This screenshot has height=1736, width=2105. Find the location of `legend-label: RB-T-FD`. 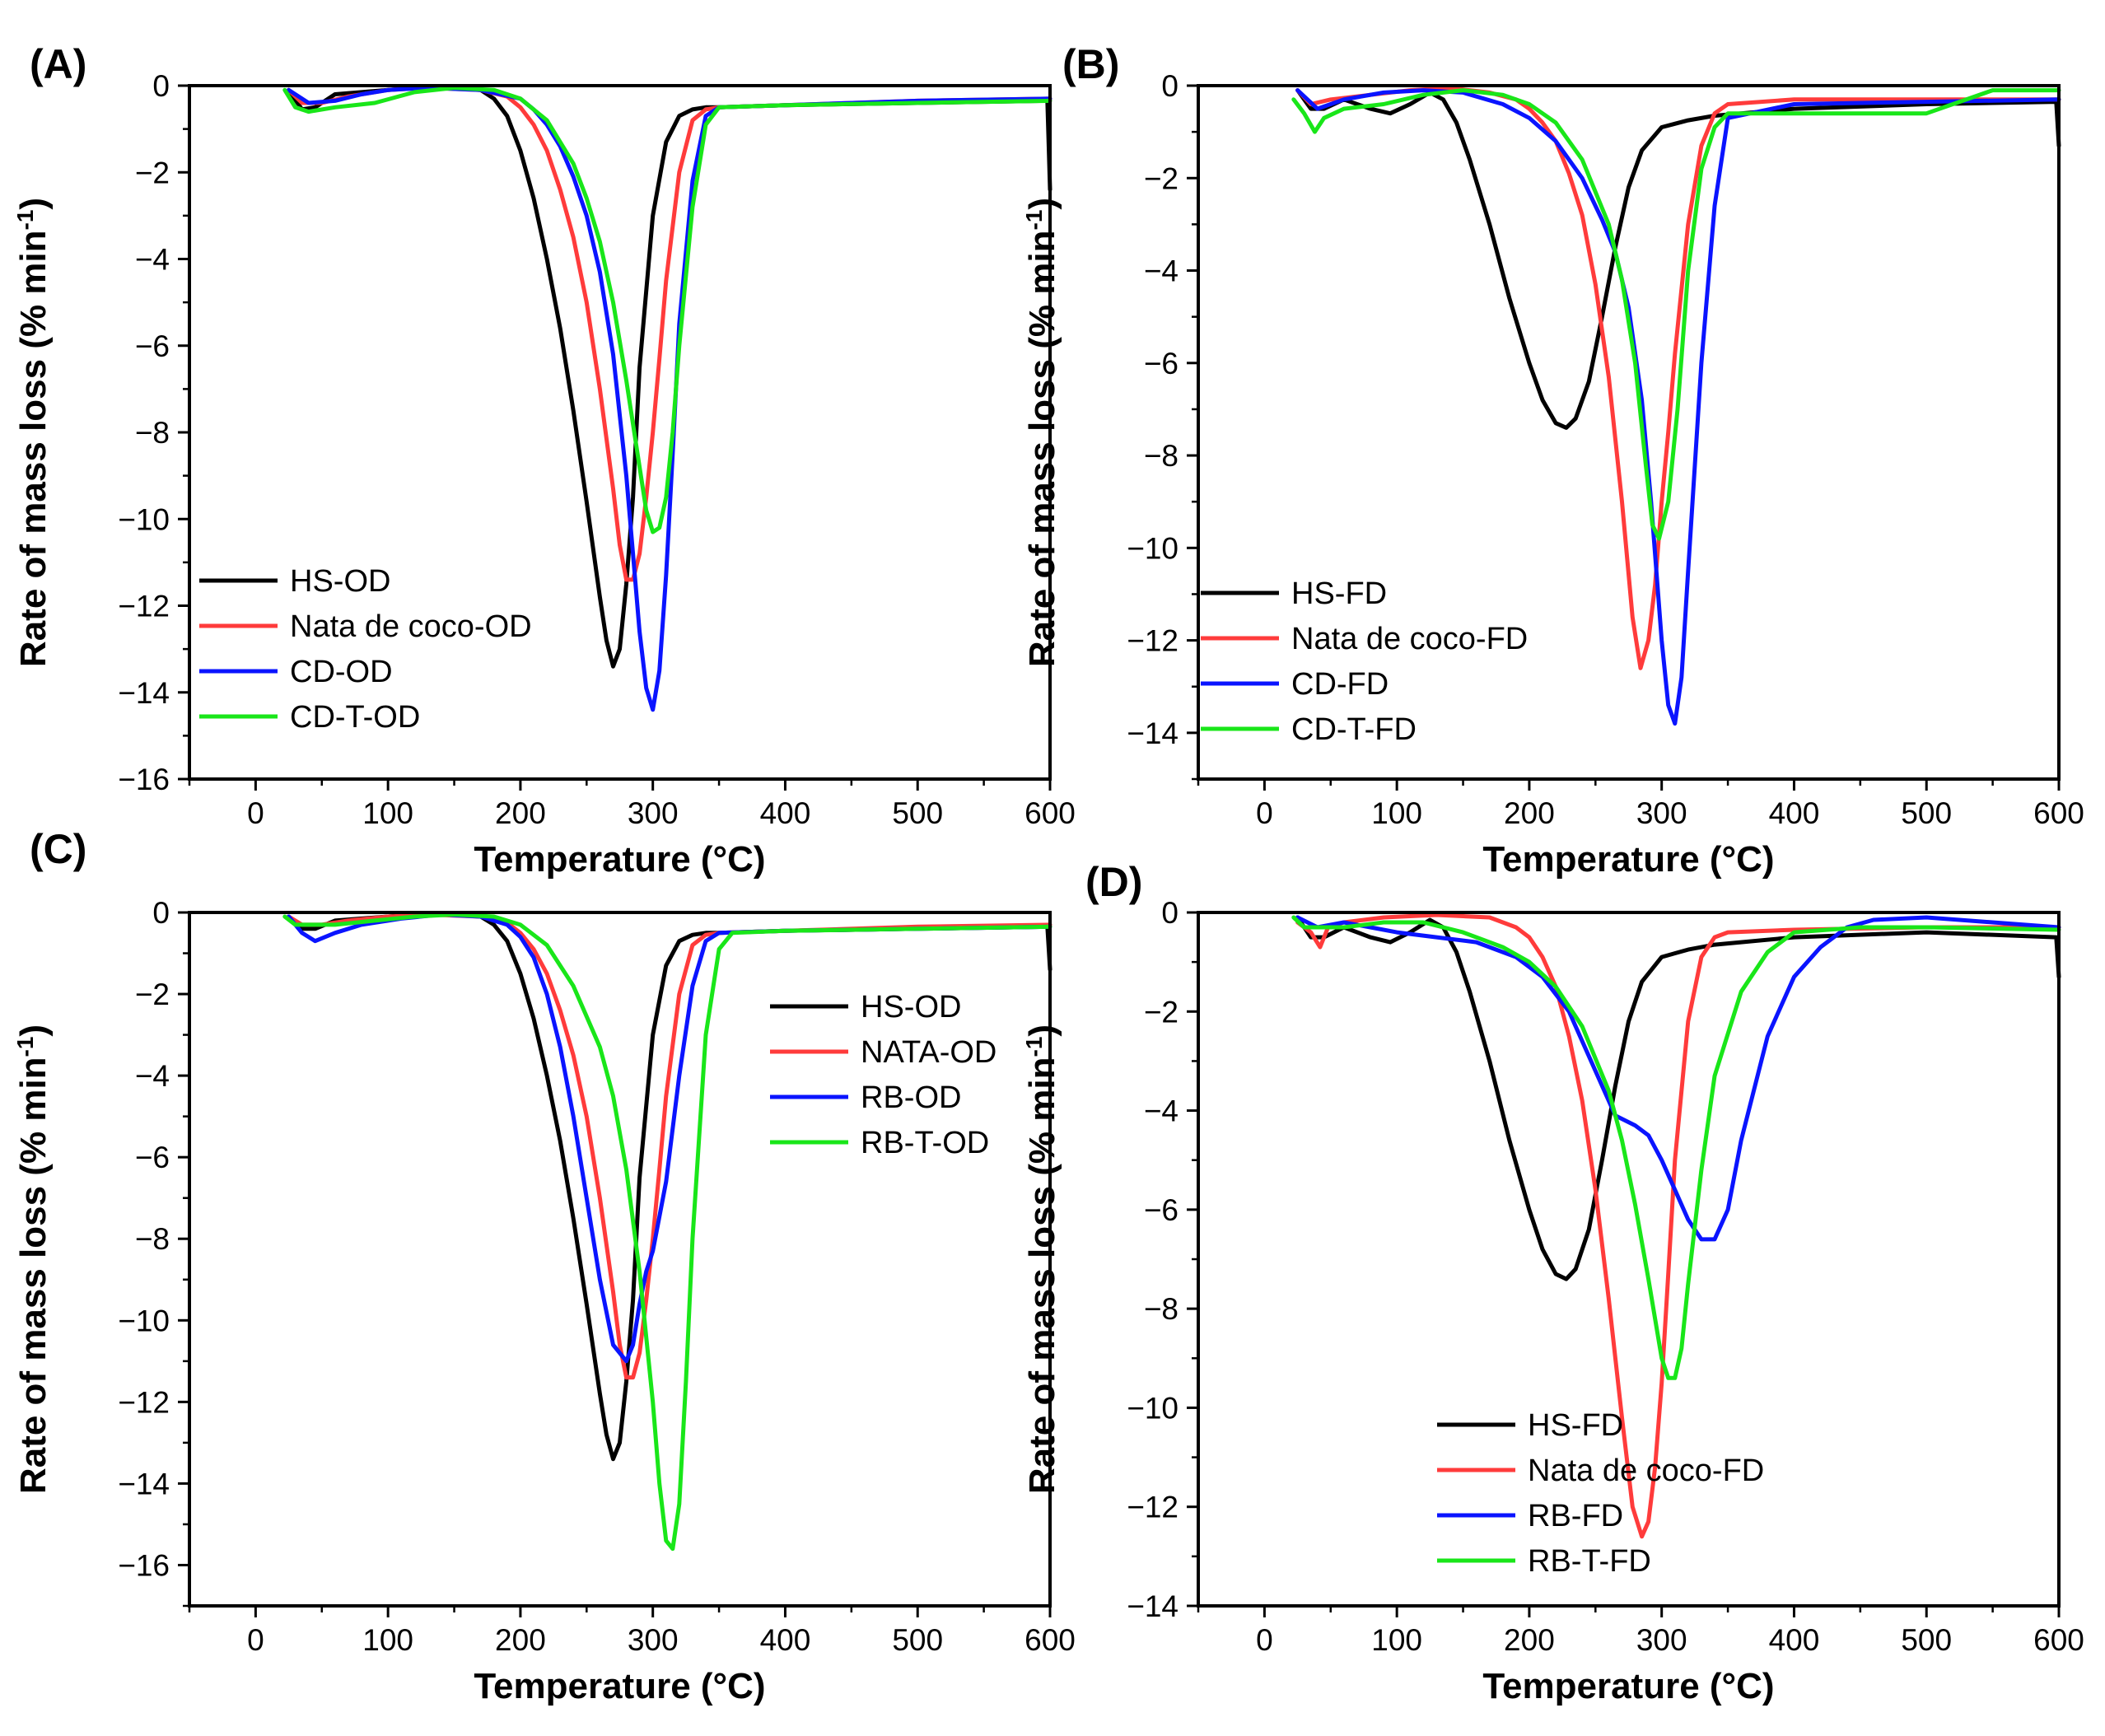

legend-label: RB-T-FD is located at coordinates (1589, 1561).